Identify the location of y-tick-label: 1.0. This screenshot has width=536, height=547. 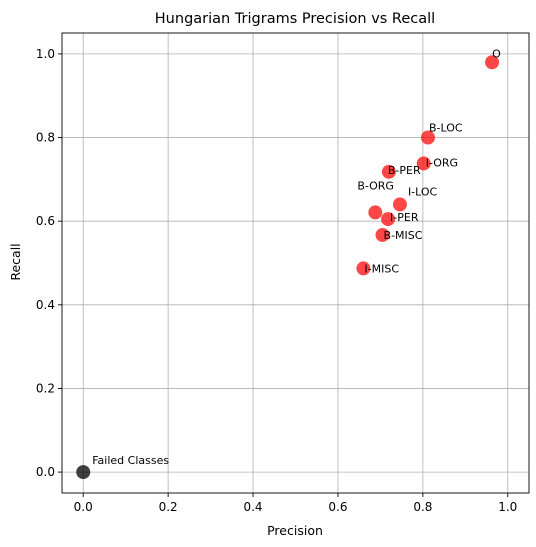
(45, 54).